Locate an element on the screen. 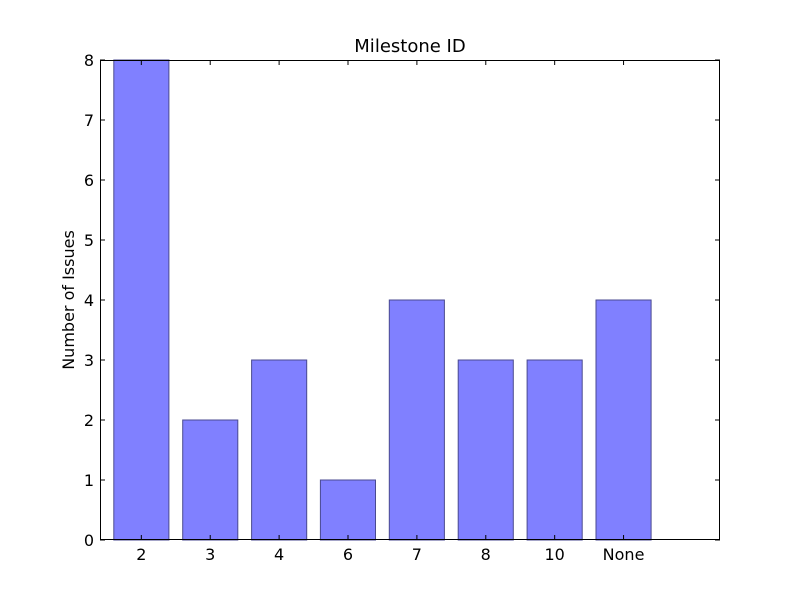 The width and height of the screenshot is (800, 600). x-tick-label: None is located at coordinates (624, 554).